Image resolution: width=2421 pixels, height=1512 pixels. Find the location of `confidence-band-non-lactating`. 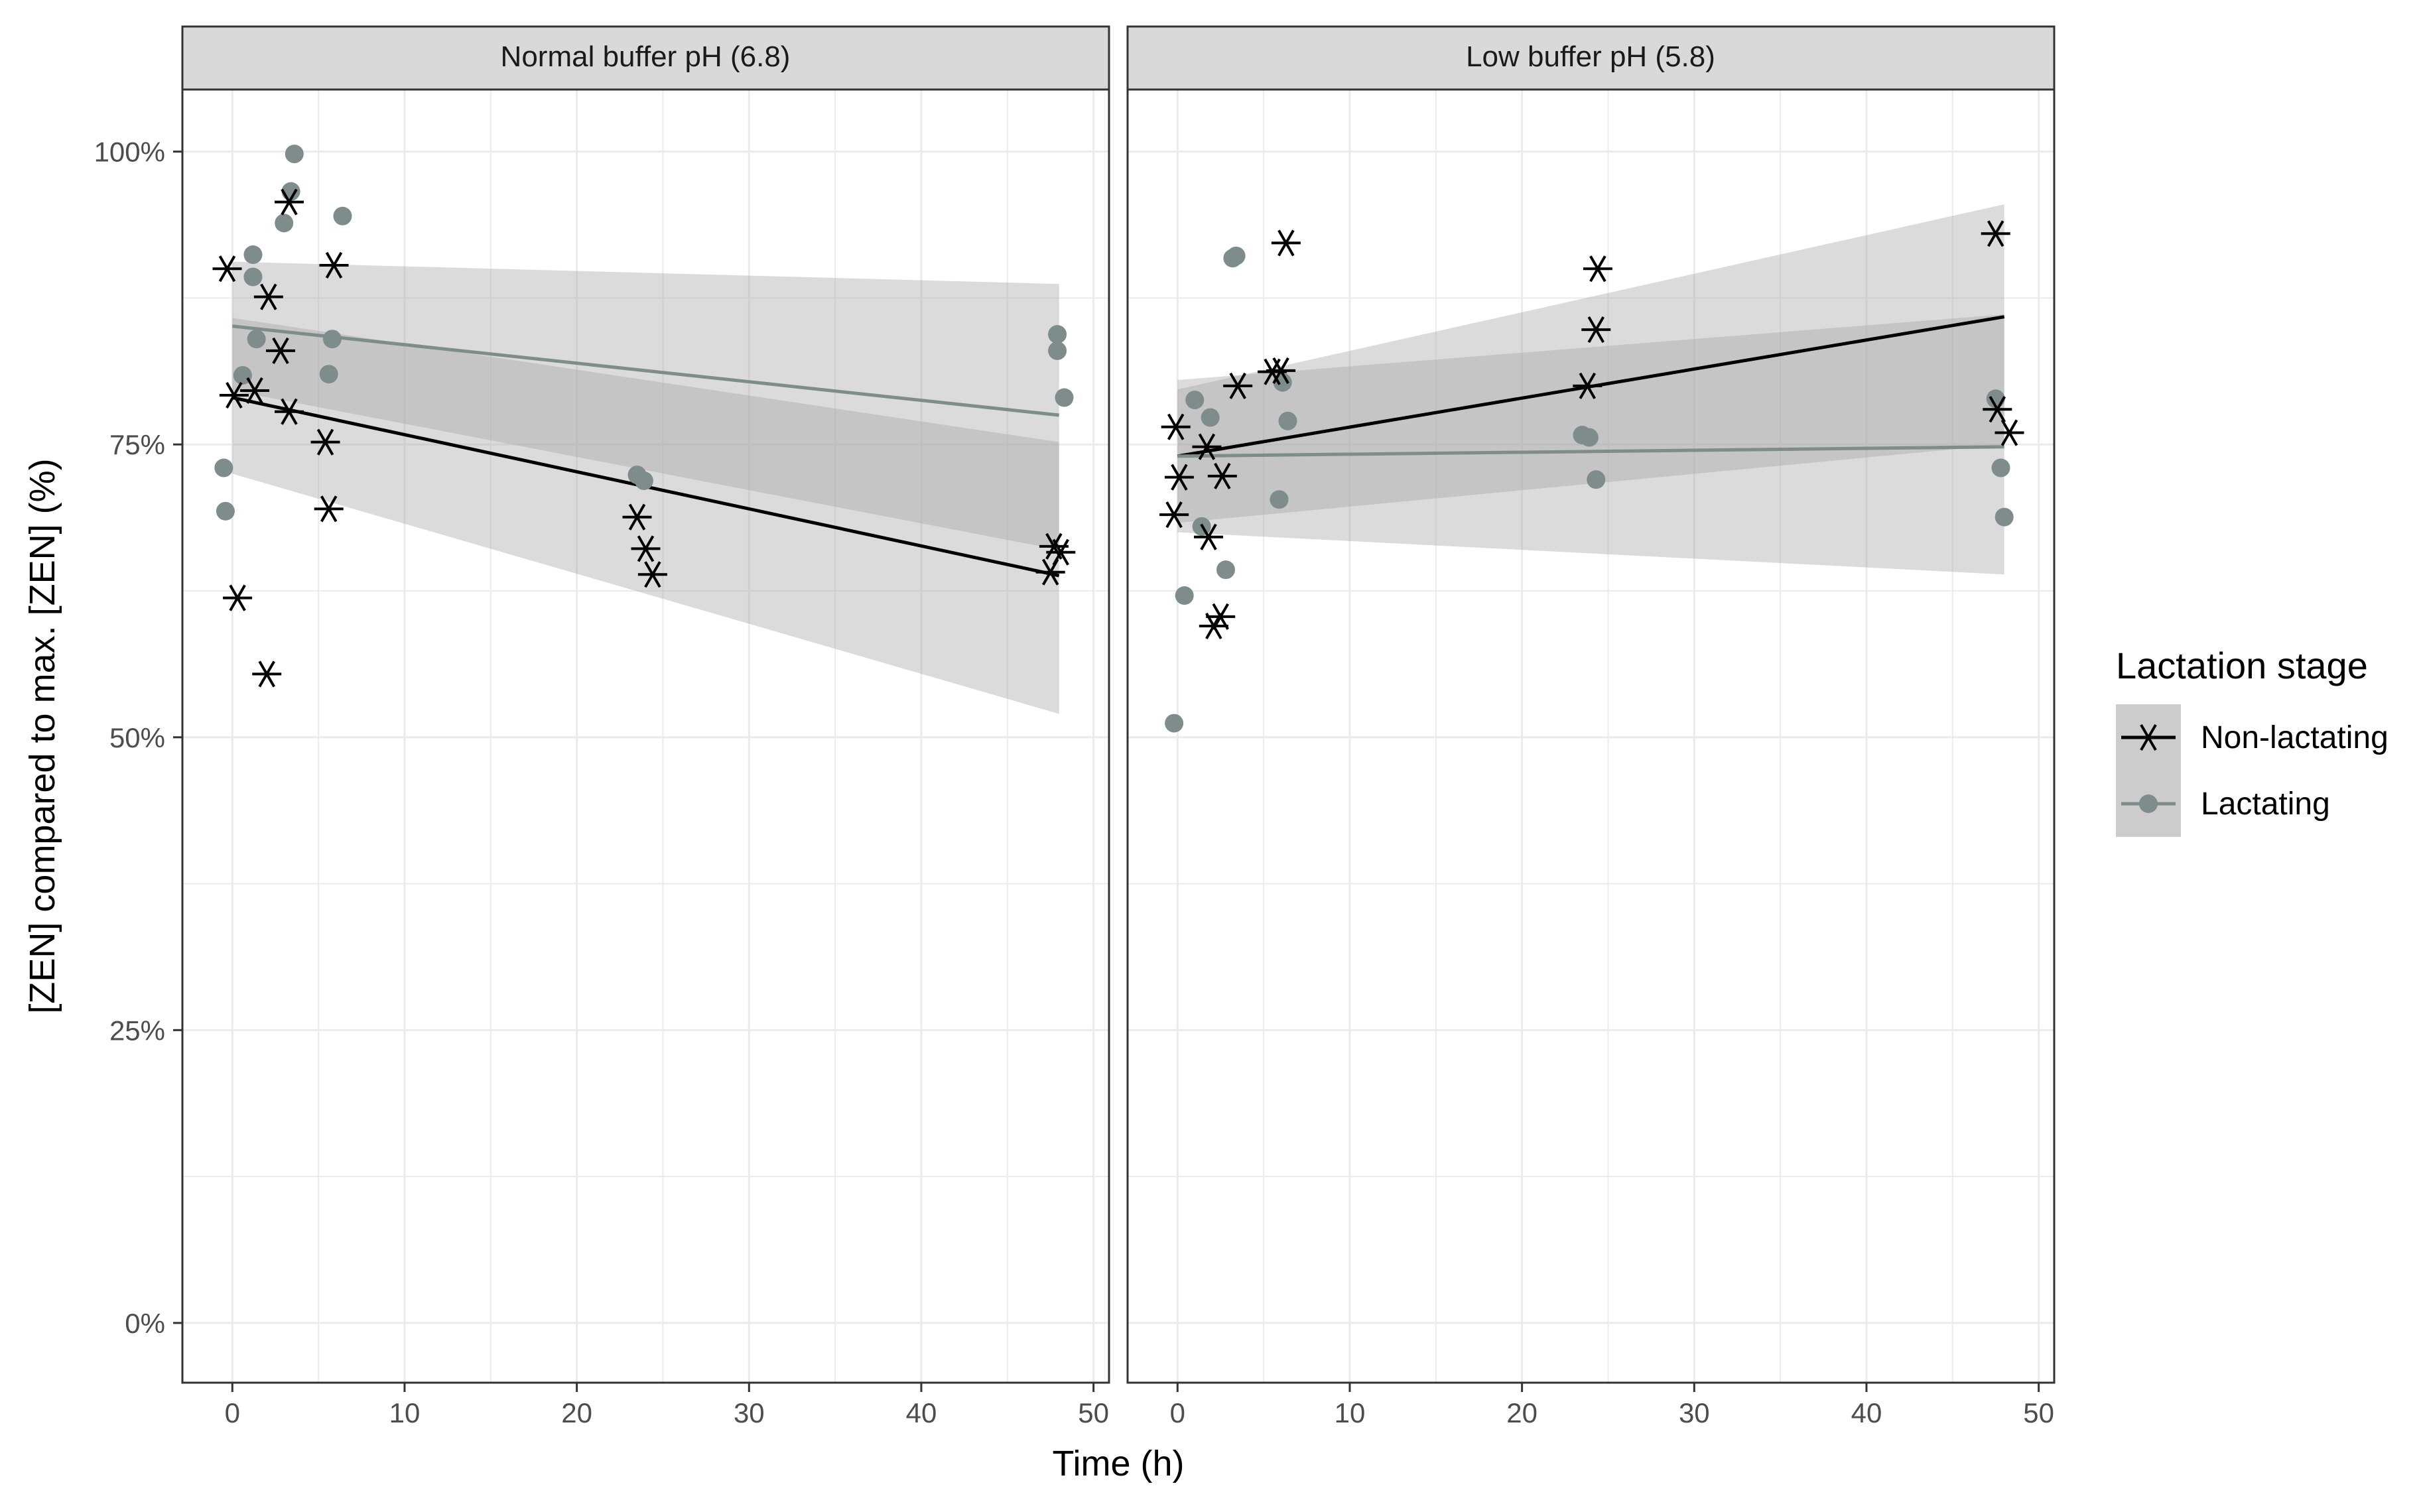

confidence-band-non-lactating is located at coordinates (1591, 363).